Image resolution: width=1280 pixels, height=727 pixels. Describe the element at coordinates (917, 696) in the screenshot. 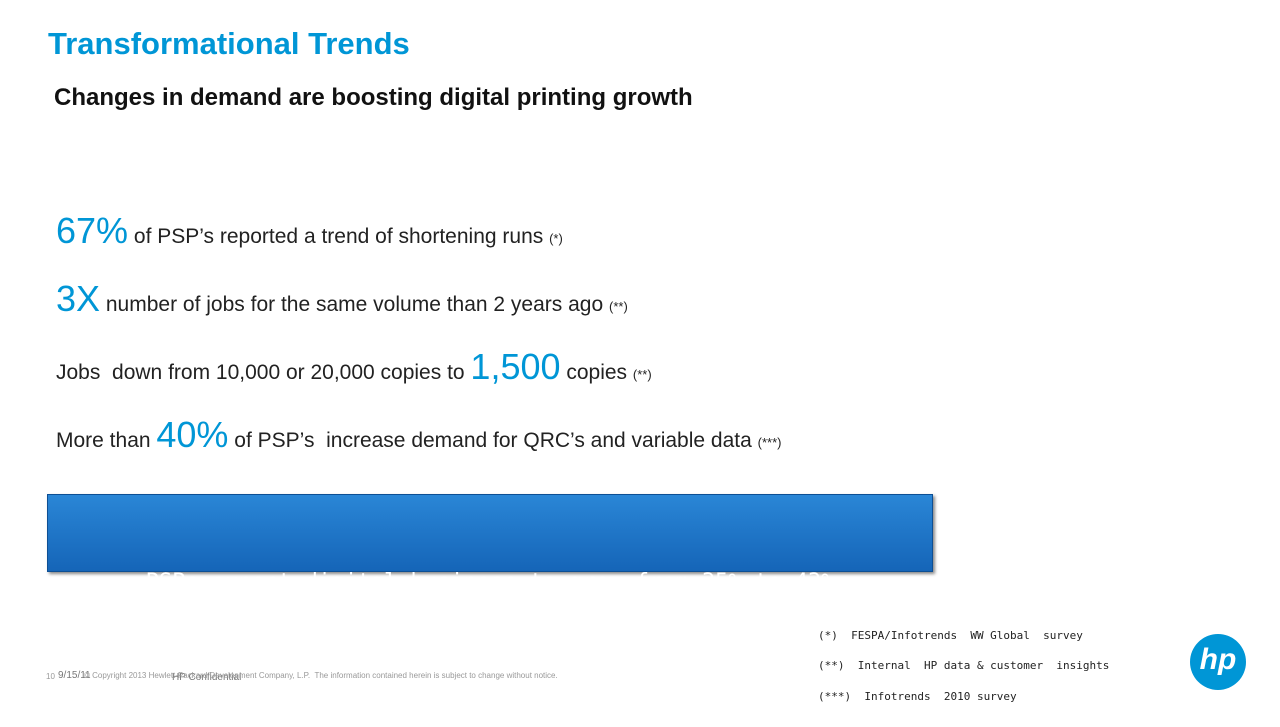

I see `footnote: (***) Infotrends 2010 survey` at that location.